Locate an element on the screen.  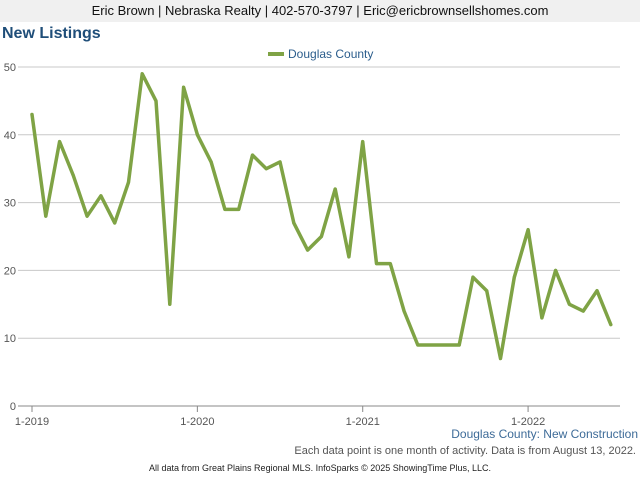
y-tick-label: 40 is located at coordinates (10, 136).